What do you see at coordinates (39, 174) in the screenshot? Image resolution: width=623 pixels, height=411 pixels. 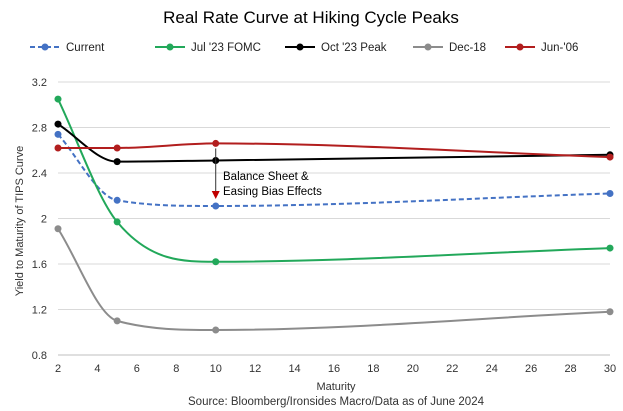 I see `y-tick-label: 2.4` at bounding box center [39, 174].